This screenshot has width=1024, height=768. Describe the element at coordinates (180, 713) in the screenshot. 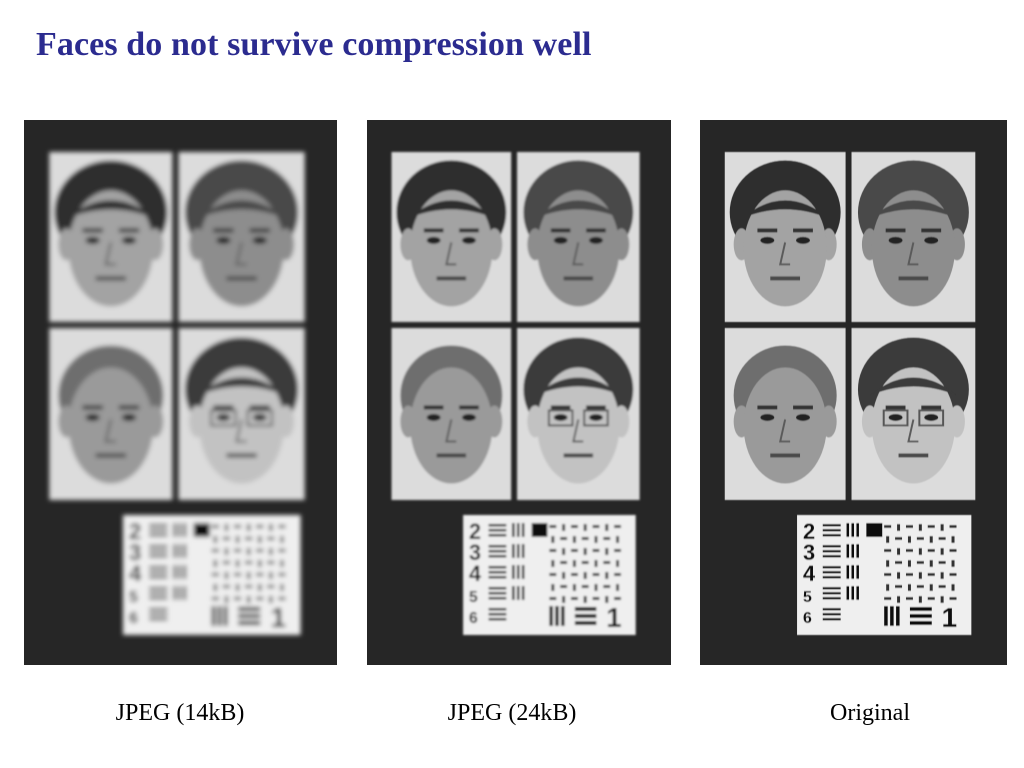

I see `caption-jpeg-14kb: JPEG (14kB)` at that location.